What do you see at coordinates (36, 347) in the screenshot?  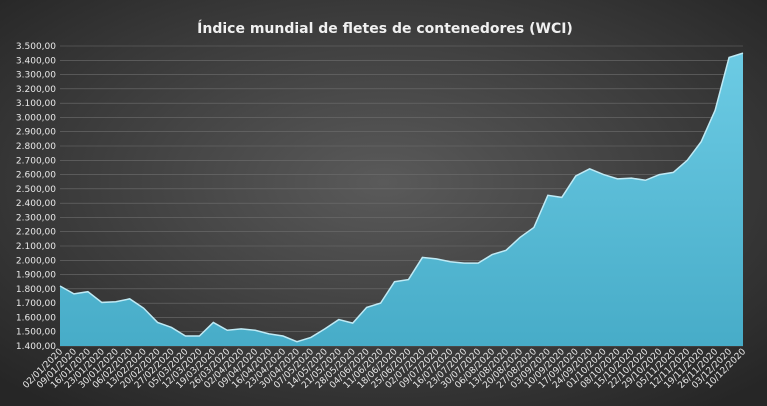 I see `y-tick-label: 1.400,00` at bounding box center [36, 347].